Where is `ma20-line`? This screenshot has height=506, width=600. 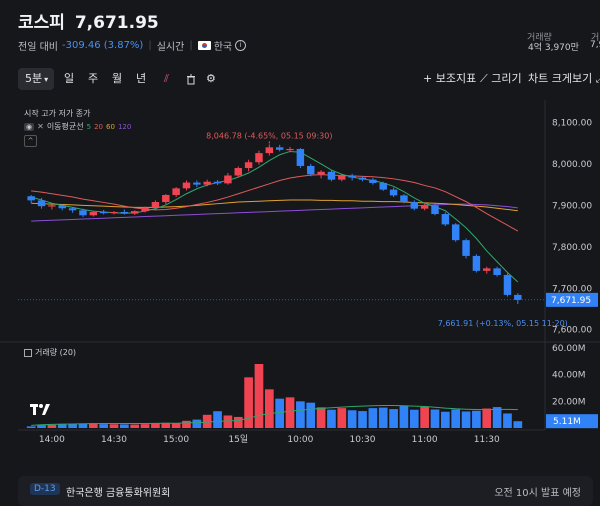 ma20-line is located at coordinates (275, 203).